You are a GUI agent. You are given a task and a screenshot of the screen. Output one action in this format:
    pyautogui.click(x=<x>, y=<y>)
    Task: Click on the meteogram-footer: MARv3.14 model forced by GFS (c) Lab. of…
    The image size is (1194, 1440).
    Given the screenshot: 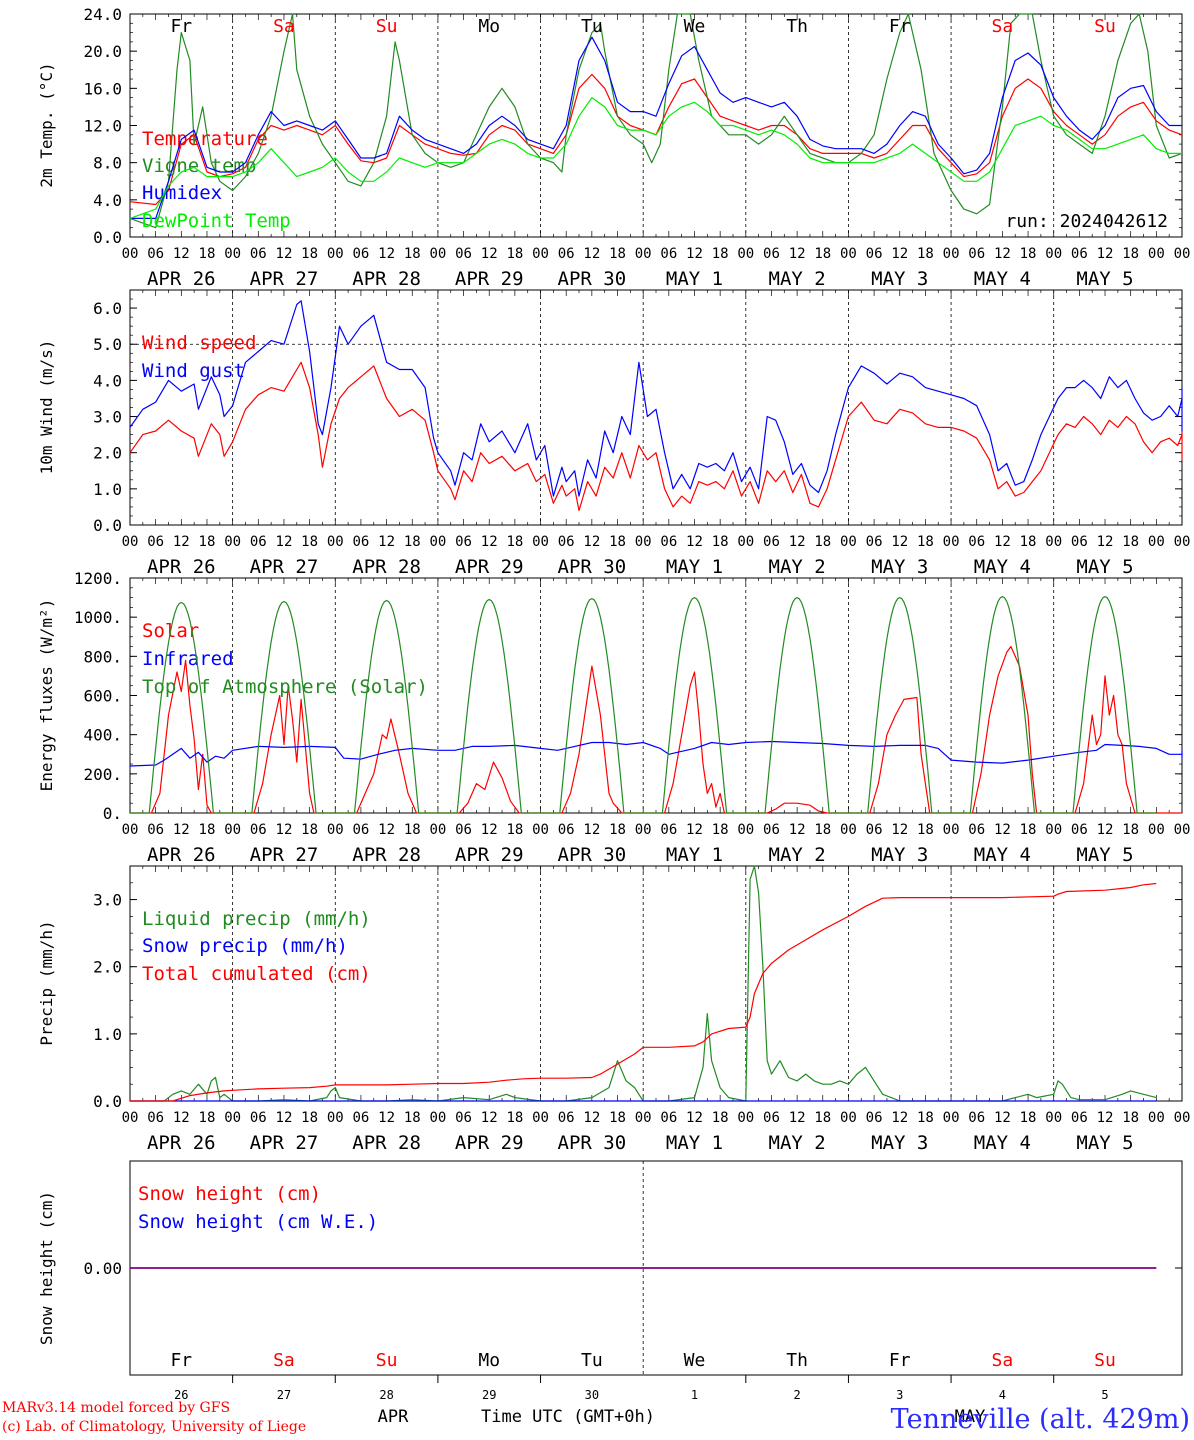 What is the action you would take?
    pyautogui.click(x=596, y=1417)
    